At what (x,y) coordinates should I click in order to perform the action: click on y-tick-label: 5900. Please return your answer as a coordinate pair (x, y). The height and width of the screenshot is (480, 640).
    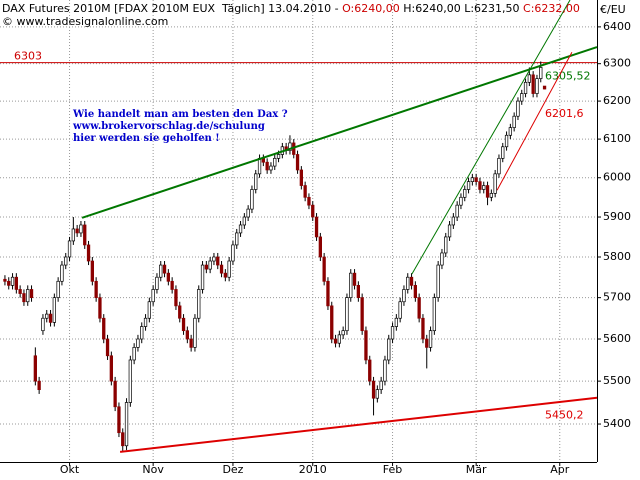
    Looking at the image, I should click on (617, 216).